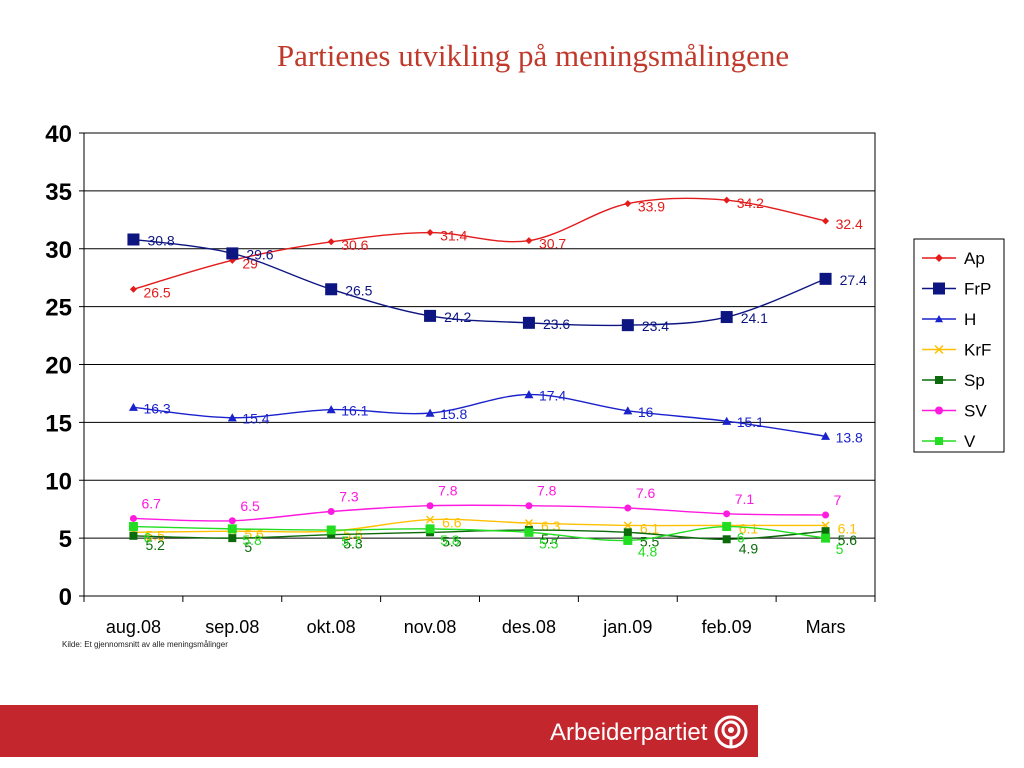 The image size is (1024, 768). What do you see at coordinates (556, 324) in the screenshot?
I see `data-label-frp: 23.6` at bounding box center [556, 324].